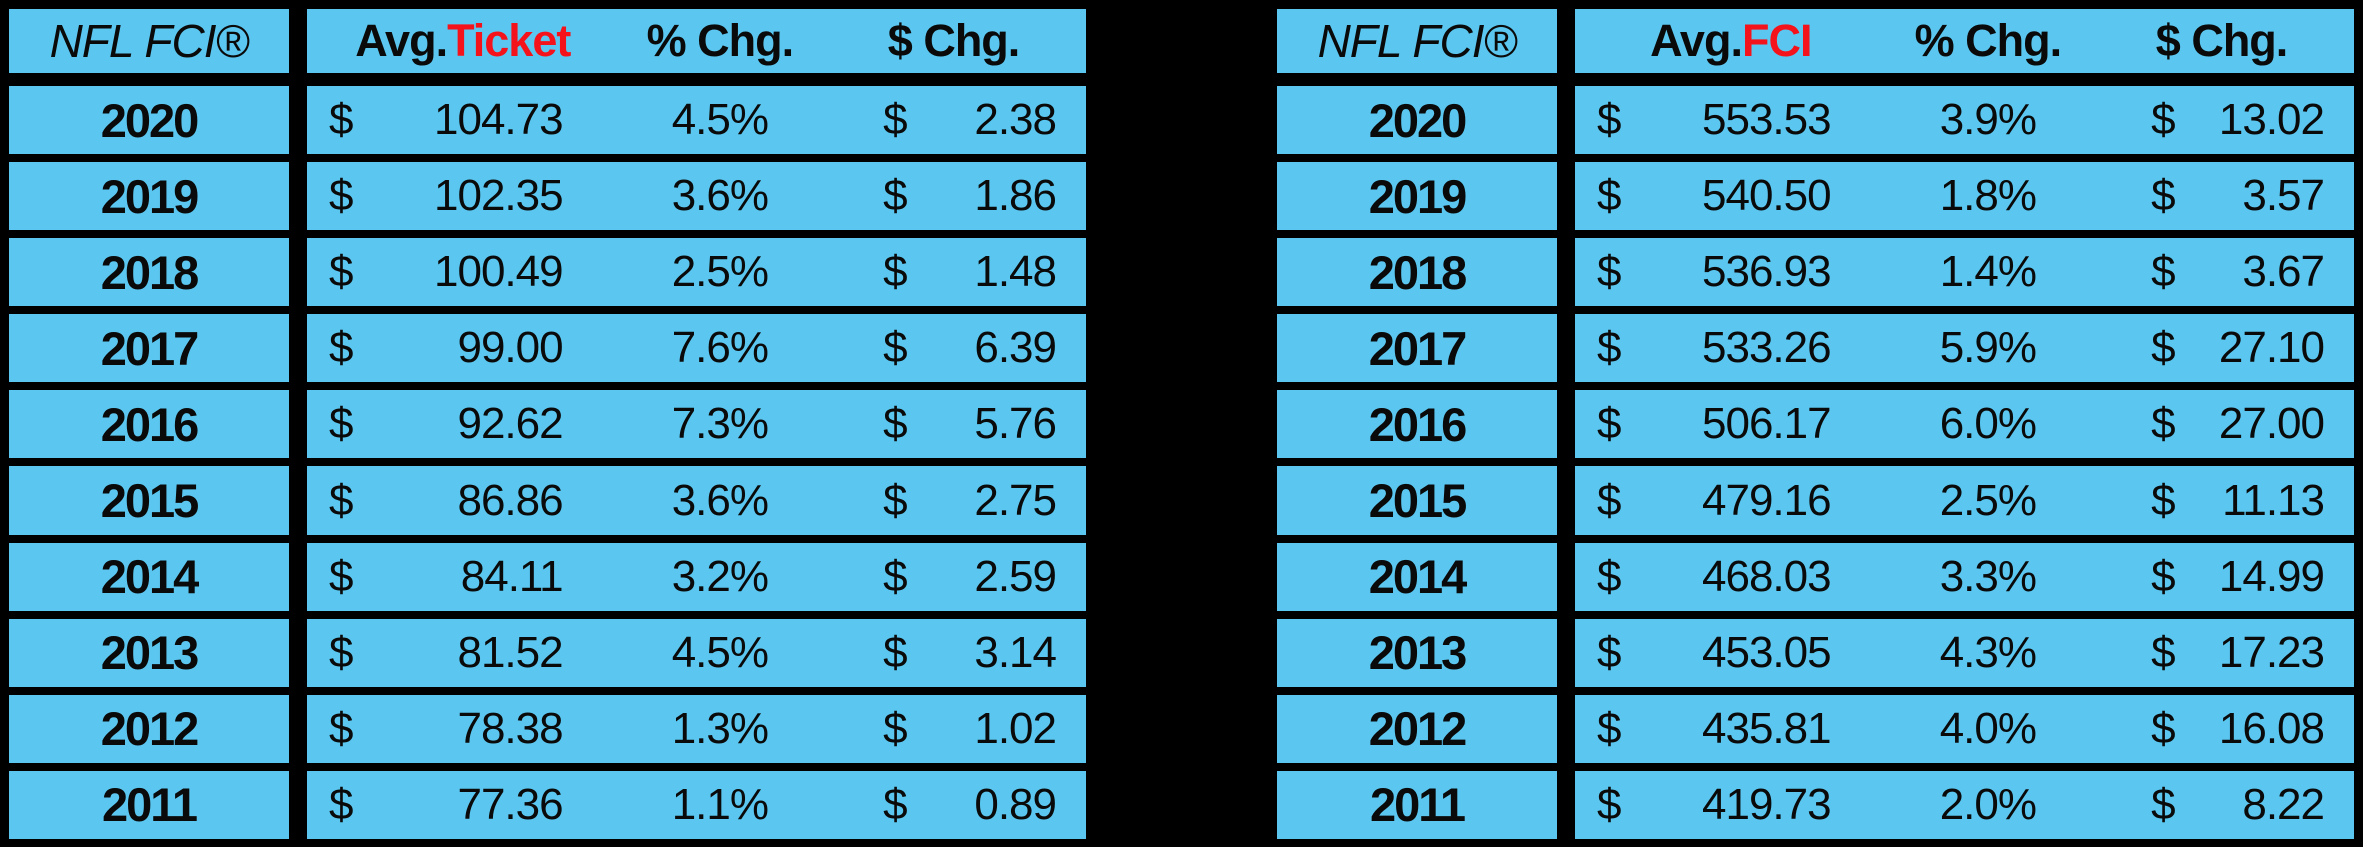 This screenshot has width=2363, height=847. I want to click on data-cell: $ 84.11 3.2% $ 2.59, so click(696, 576).